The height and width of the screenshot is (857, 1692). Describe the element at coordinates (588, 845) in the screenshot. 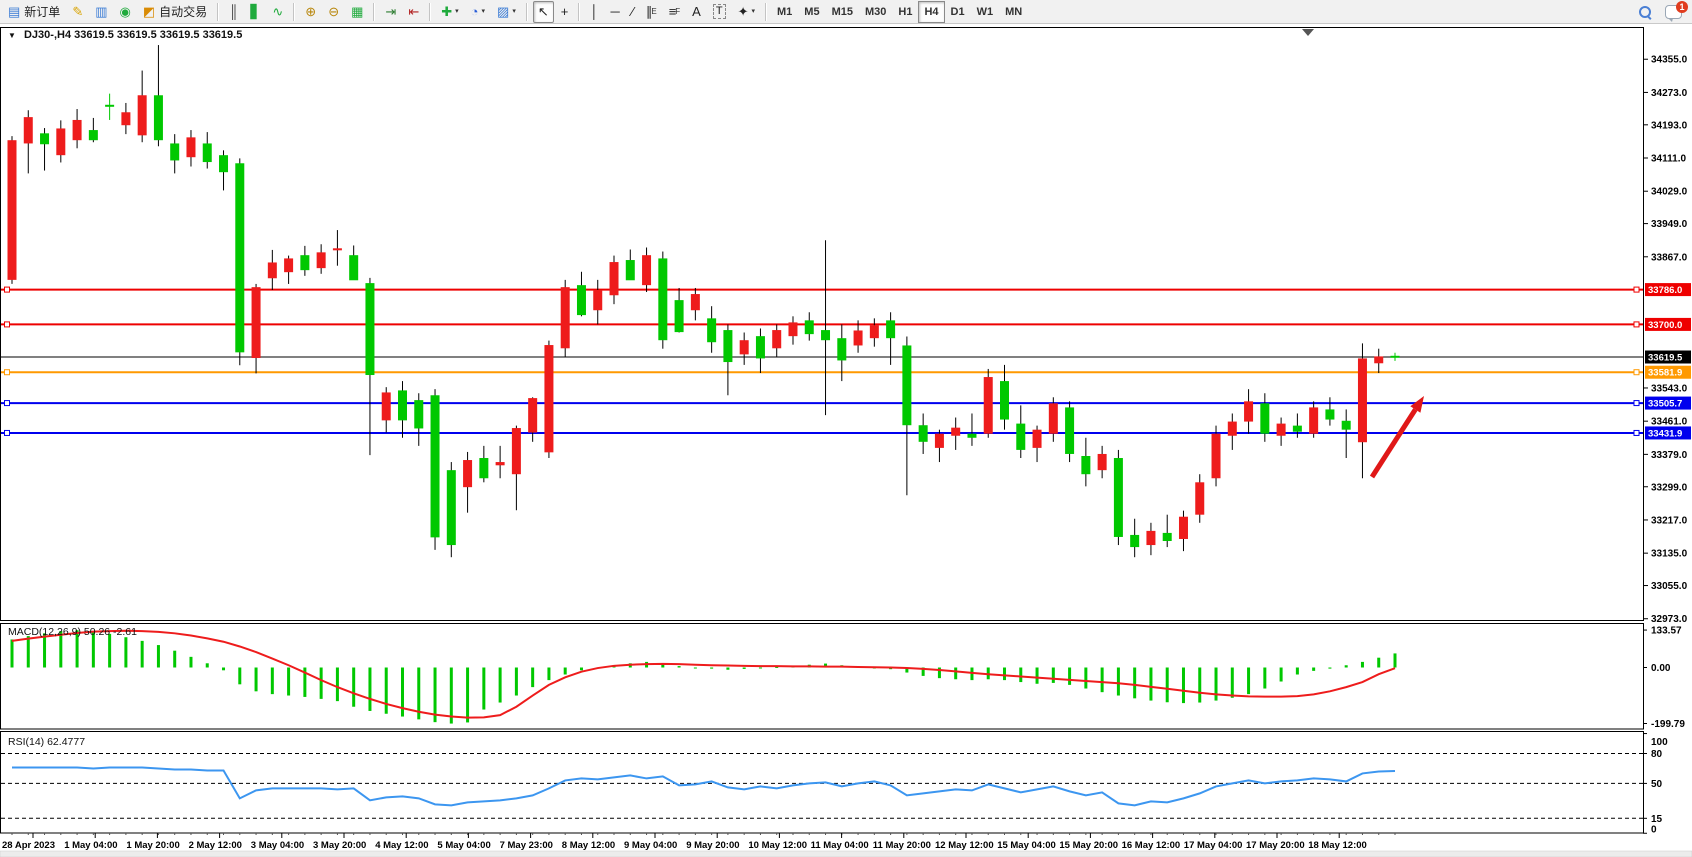

I see `time-label: 8 May 12:00` at that location.